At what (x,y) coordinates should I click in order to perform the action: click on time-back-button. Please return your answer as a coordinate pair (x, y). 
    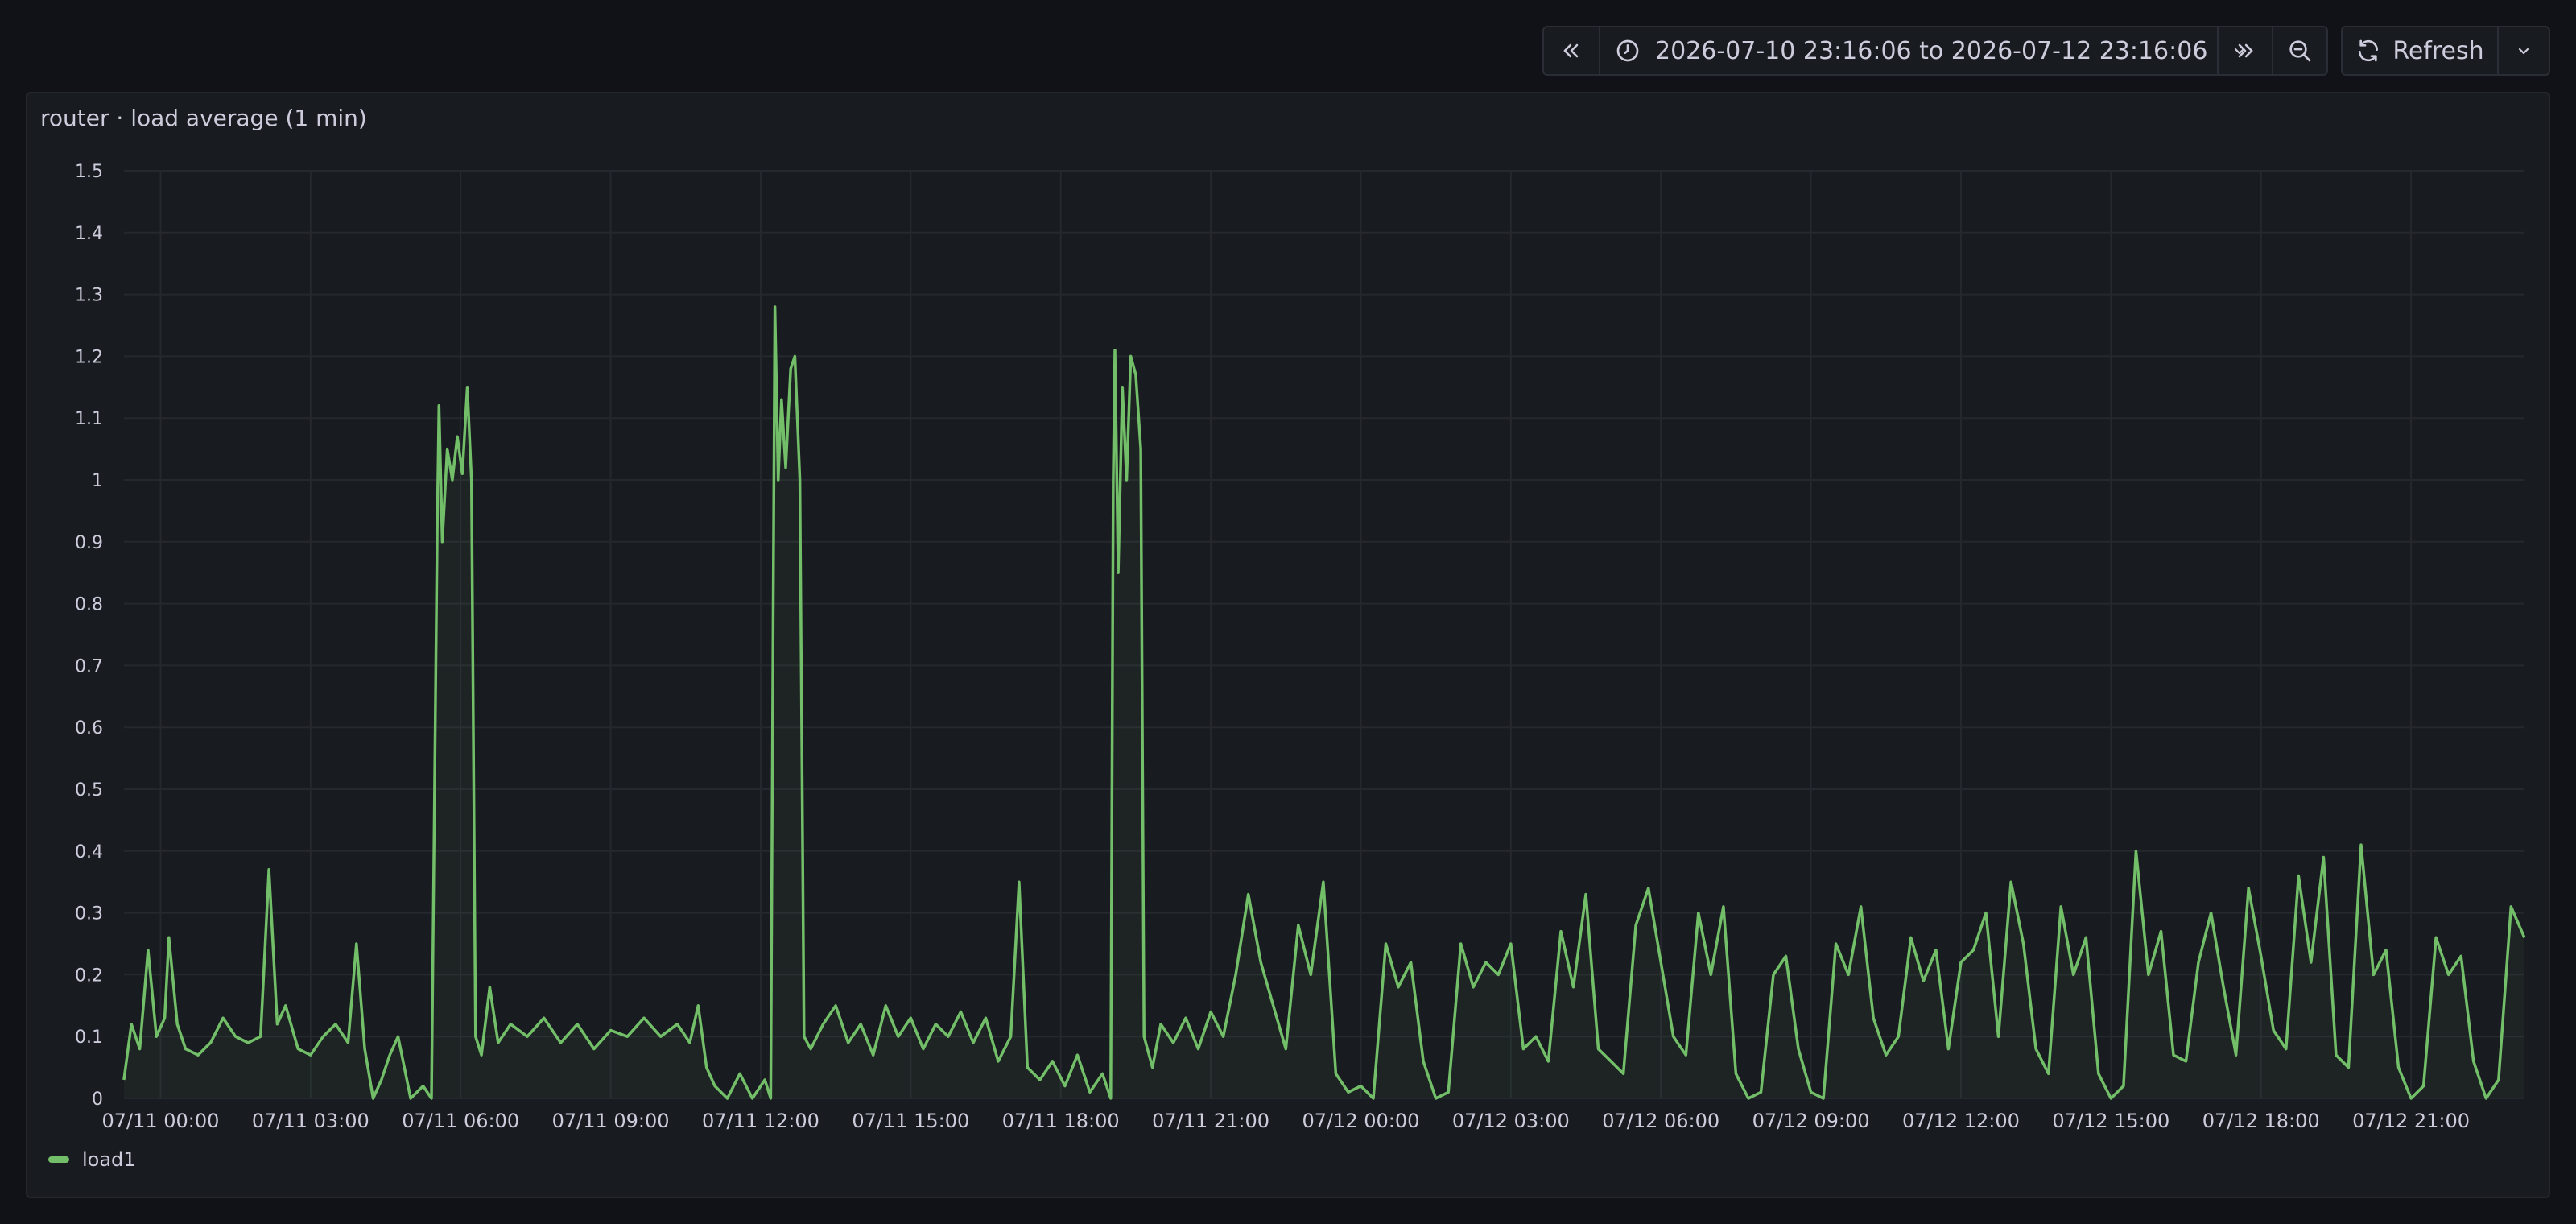
    Looking at the image, I should click on (1571, 50).